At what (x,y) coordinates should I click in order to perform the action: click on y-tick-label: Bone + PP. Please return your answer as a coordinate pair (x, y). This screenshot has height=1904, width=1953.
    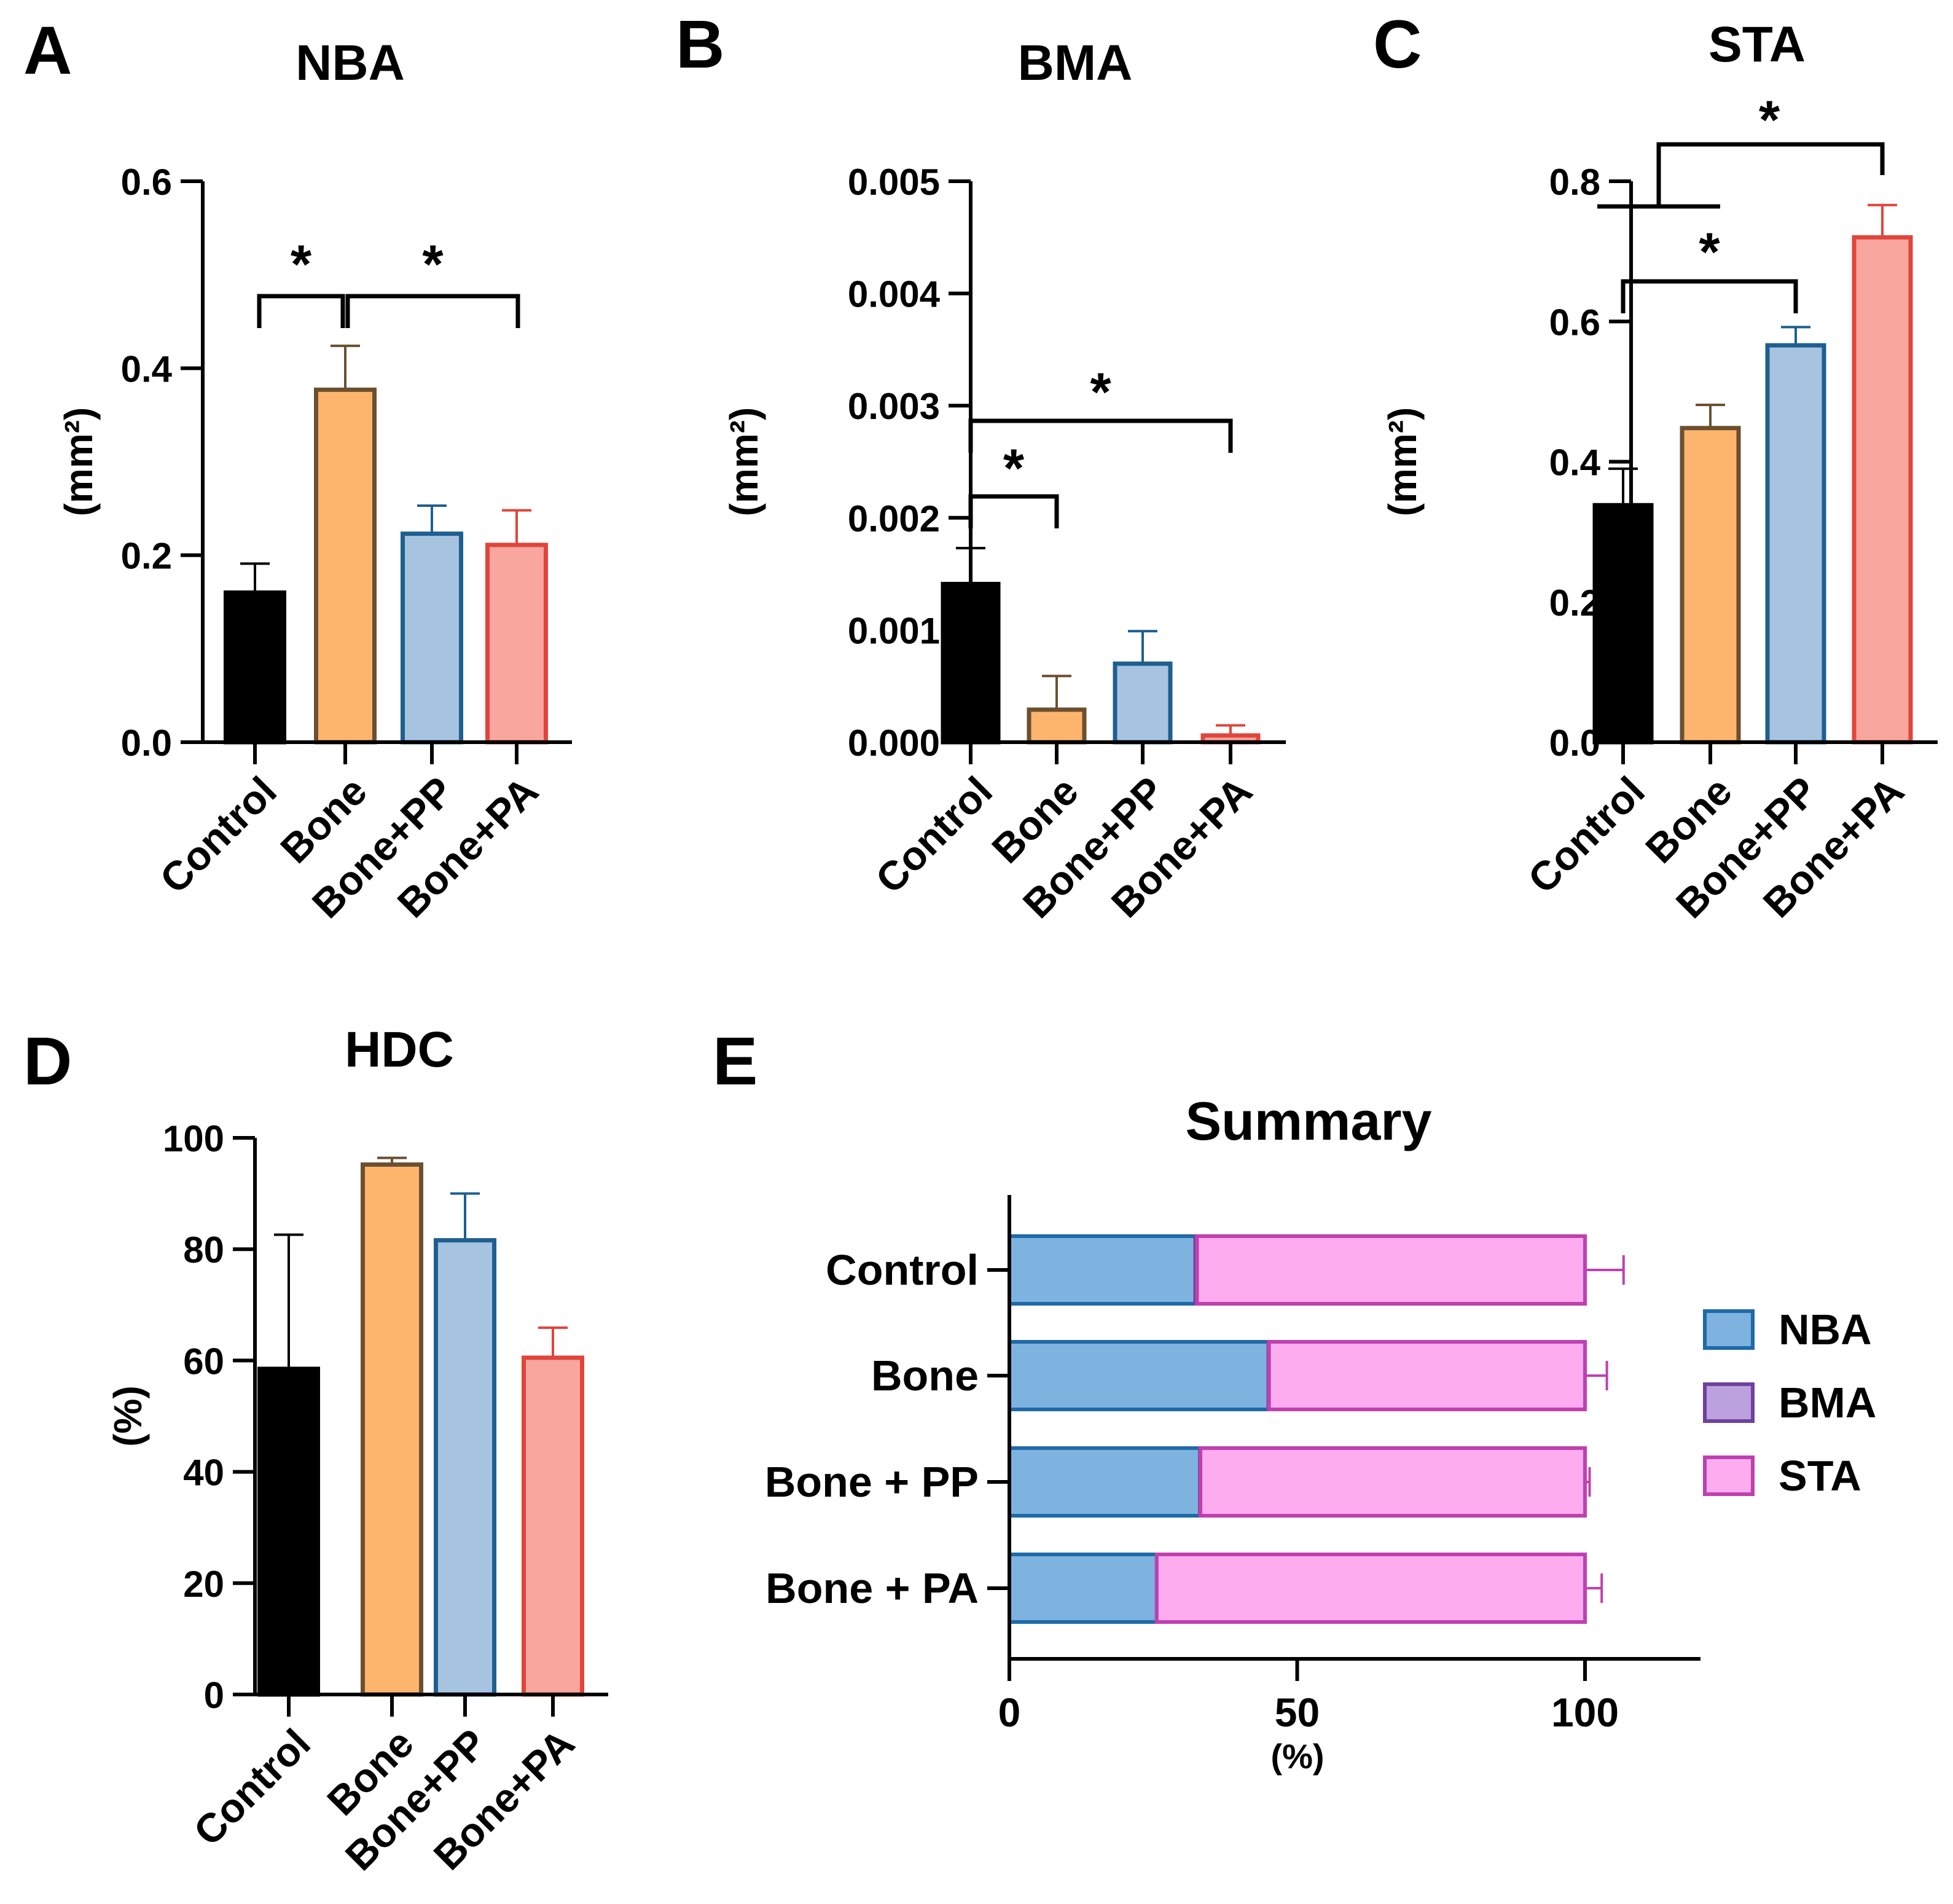
    Looking at the image, I should click on (872, 1482).